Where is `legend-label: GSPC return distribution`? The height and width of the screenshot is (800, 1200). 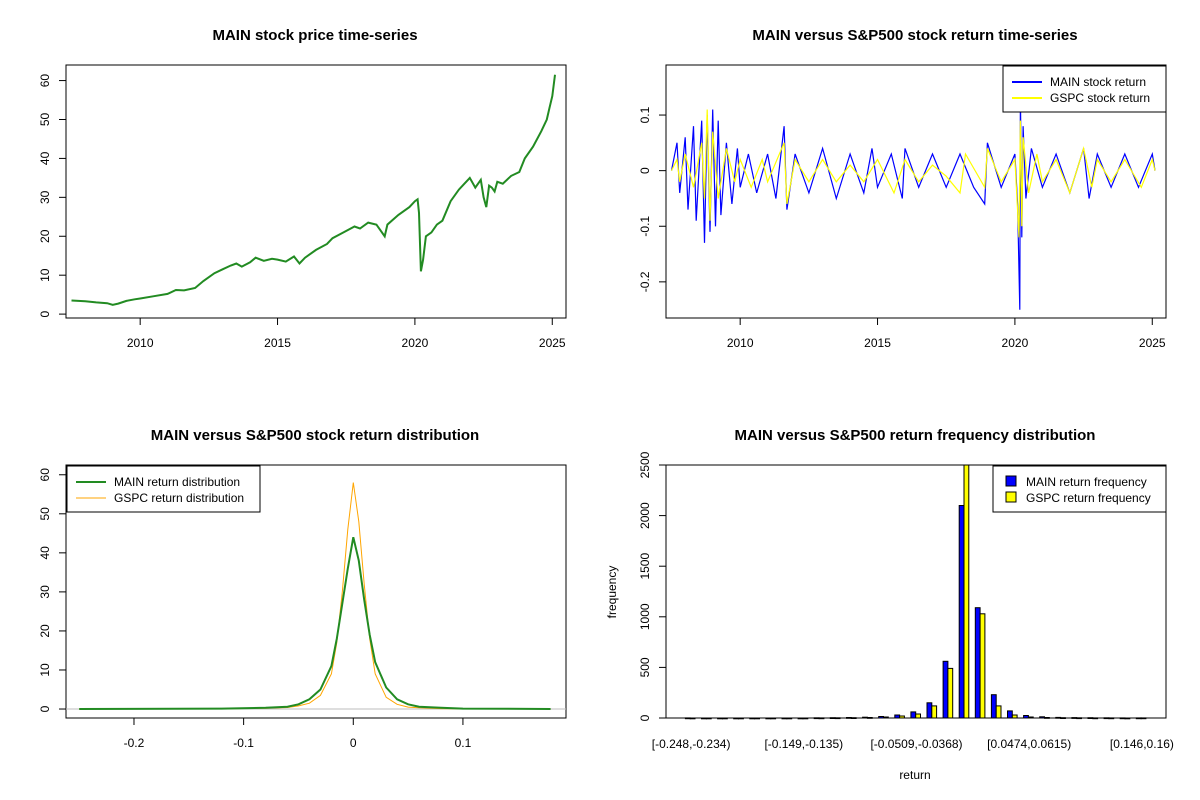 legend-label: GSPC return distribution is located at coordinates (179, 498).